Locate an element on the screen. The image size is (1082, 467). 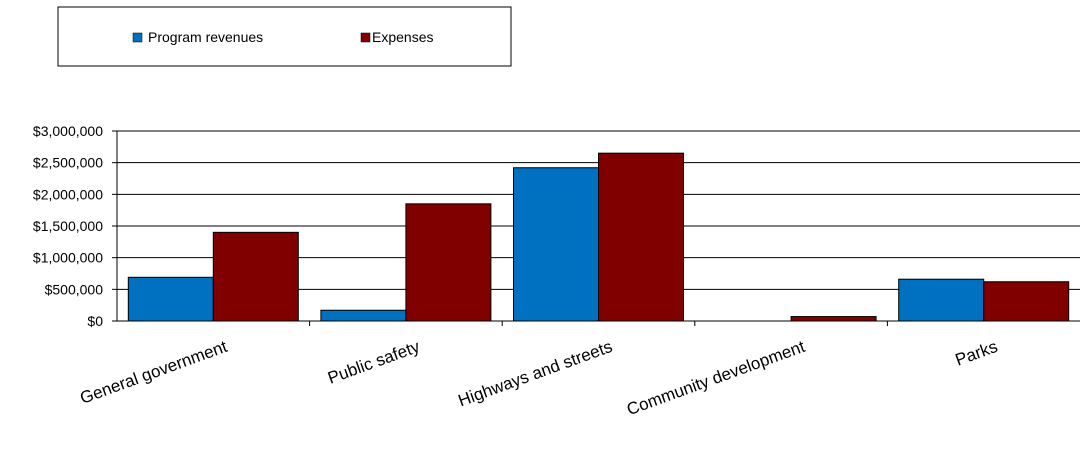
legend-swatch-program-revenues is located at coordinates (137, 37).